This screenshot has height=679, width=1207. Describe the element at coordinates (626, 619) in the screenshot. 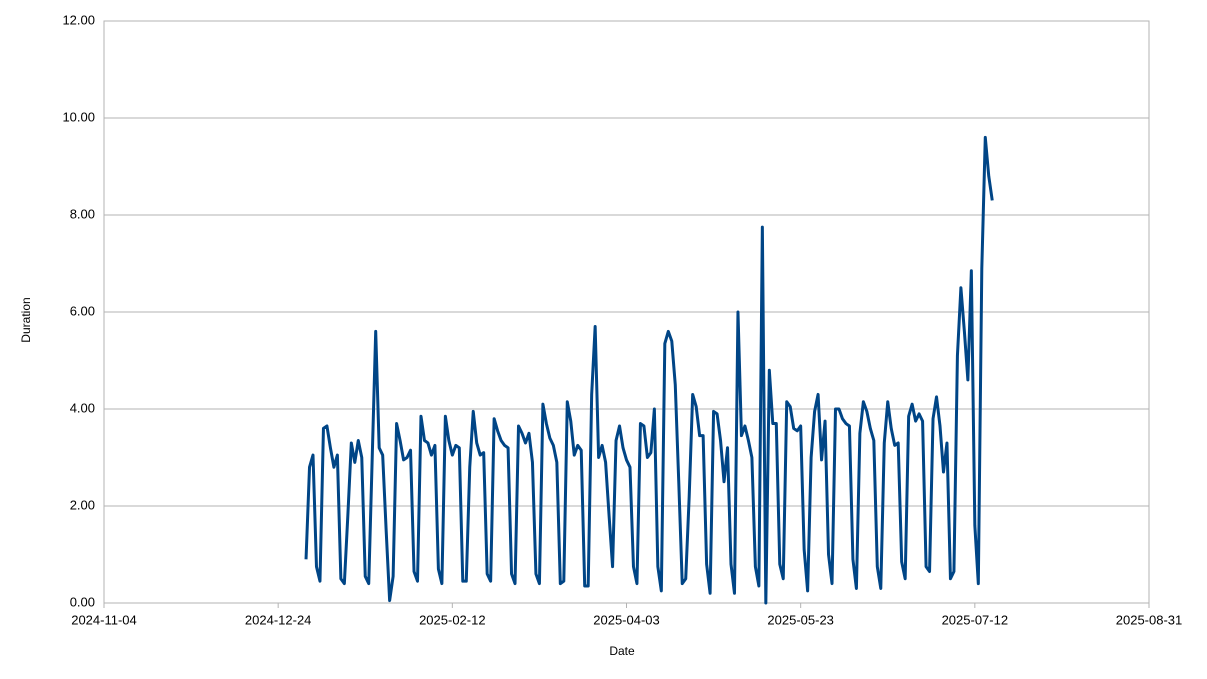

I see `x-tick-label: 2025-04-03` at that location.